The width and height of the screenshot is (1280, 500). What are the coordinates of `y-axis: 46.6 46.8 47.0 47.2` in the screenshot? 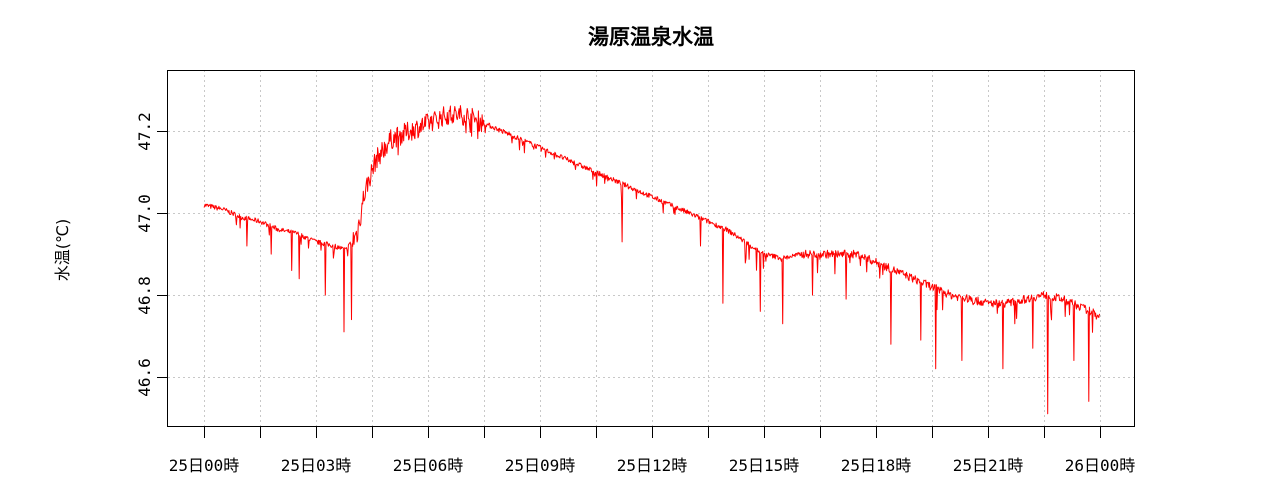 It's located at (151, 254).